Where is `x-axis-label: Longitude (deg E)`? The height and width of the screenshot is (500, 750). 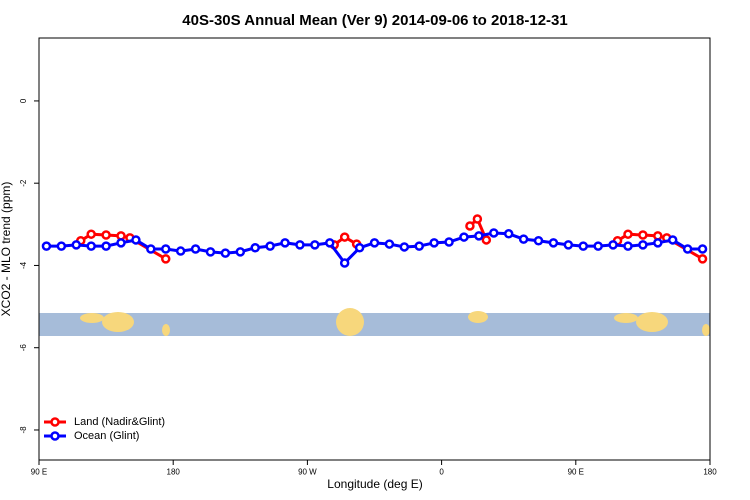
x-axis-label: Longitude (deg E) is located at coordinates (374, 484).